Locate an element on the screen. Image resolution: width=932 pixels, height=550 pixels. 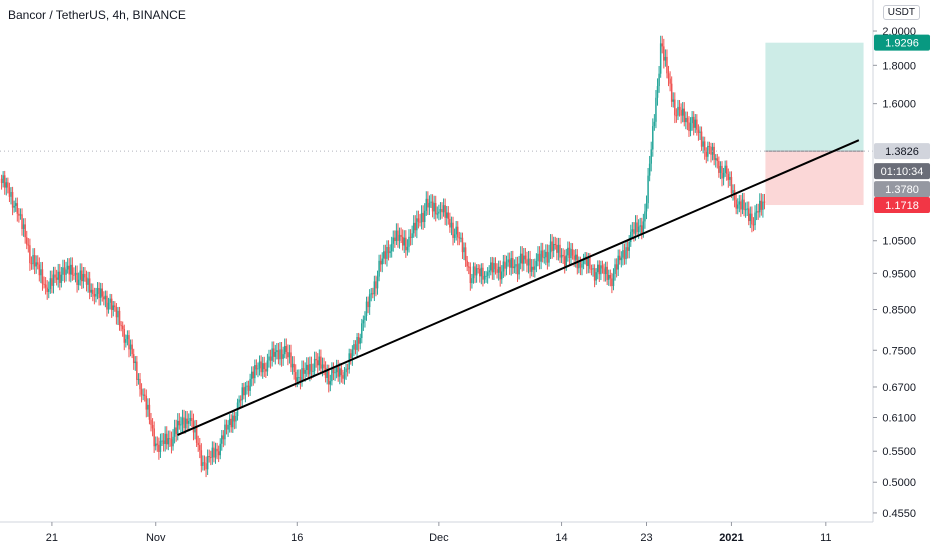
y-tick-label: 0.4550 is located at coordinates (899, 514).